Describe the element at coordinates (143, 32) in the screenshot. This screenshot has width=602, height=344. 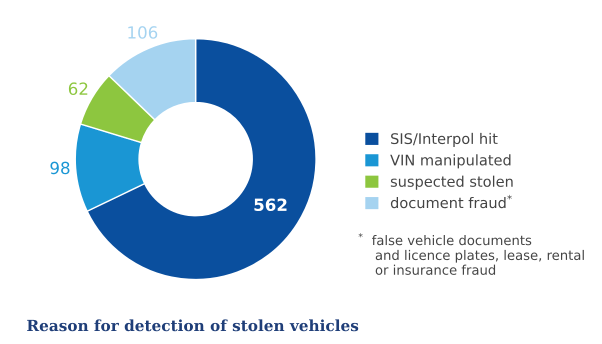
I see `data-label: 106` at that location.